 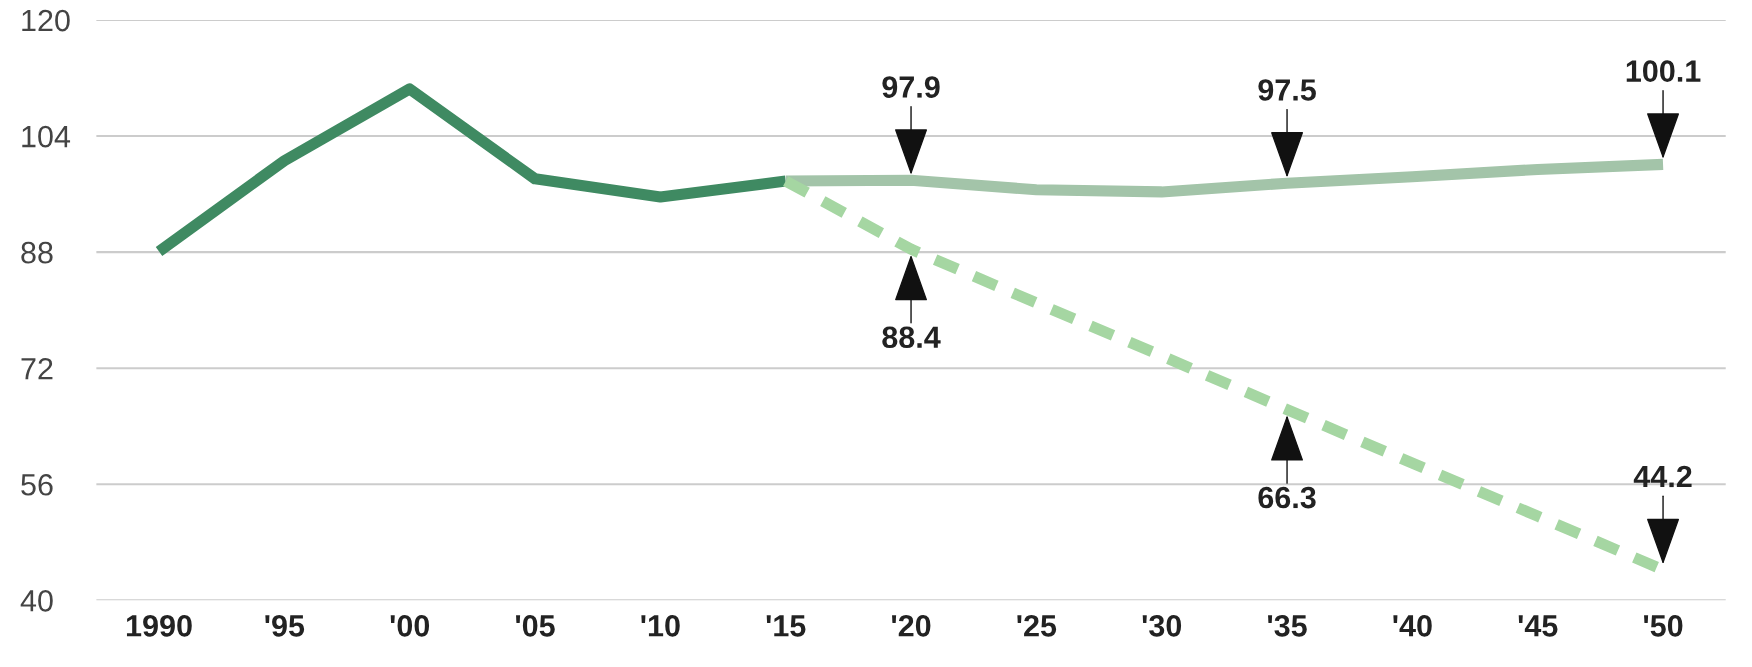 I want to click on annotation: 66.3, so click(x=1287, y=497).